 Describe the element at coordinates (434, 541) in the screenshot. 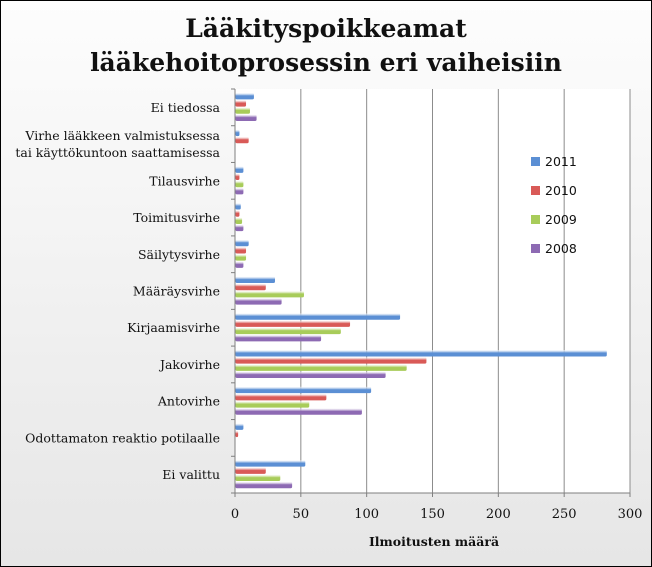

I see `x-axis-label: Ilmoitusten määrä` at that location.